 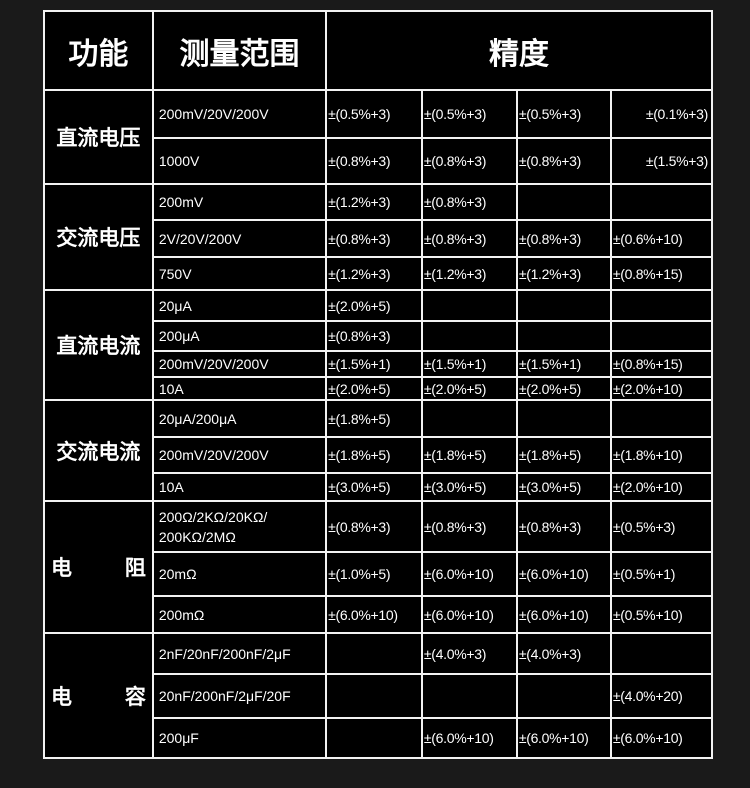 What do you see at coordinates (239, 526) in the screenshot?
I see `range-cell: 200Ω/2KΩ/20KΩ/ 200KΩ/2MΩ` at bounding box center [239, 526].